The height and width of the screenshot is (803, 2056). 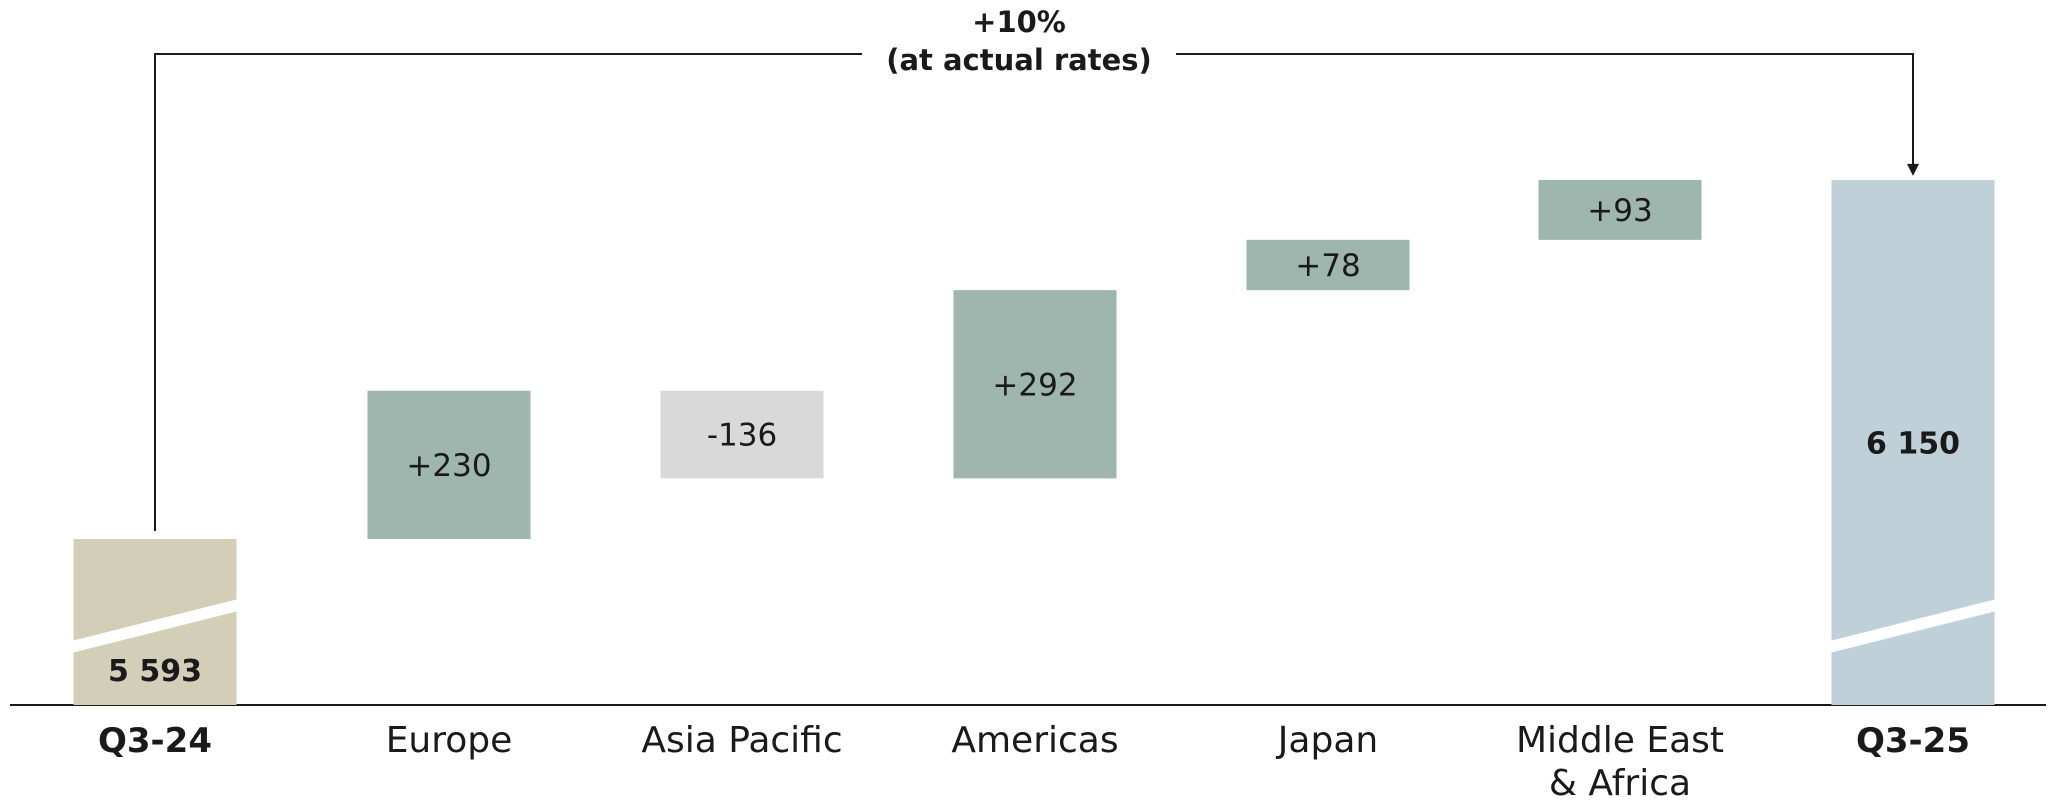 What do you see at coordinates (1620, 761) in the screenshot?
I see `category-label-middle-east-and-africa: Middle East & Africa` at bounding box center [1620, 761].